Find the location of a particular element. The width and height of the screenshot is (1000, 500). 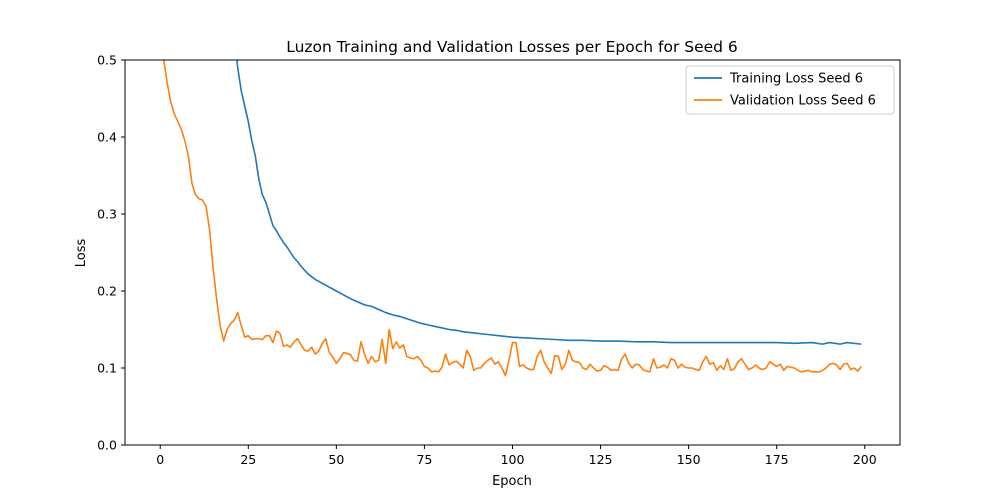

y-tick-label: 0.3 is located at coordinates (107, 214).